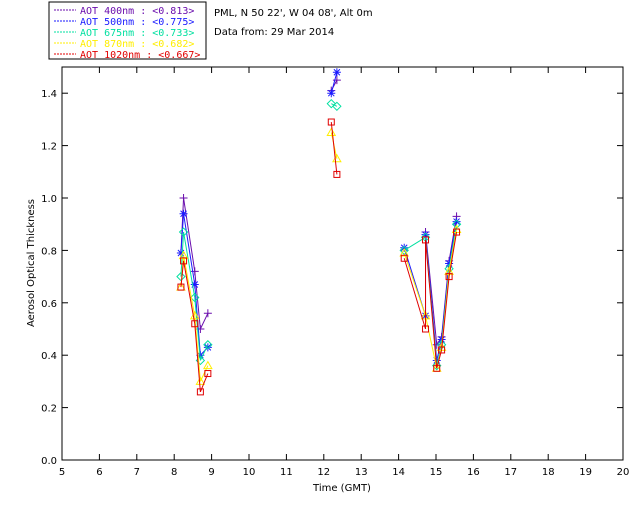 Image resolution: width=640 pixels, height=512 pixels. Describe the element at coordinates (49, 409) in the screenshot. I see `y-tick-label: 0.2` at that location.